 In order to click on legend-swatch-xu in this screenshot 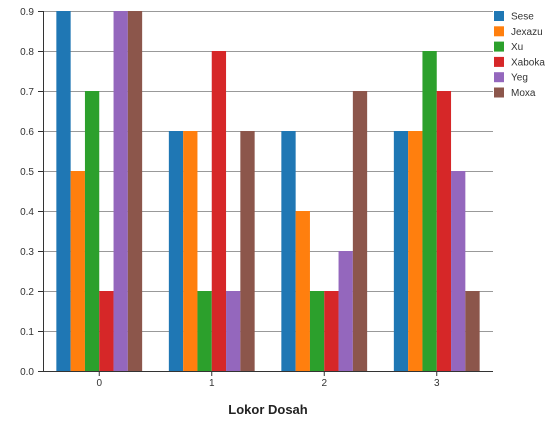, I will do `click(499, 46)`.